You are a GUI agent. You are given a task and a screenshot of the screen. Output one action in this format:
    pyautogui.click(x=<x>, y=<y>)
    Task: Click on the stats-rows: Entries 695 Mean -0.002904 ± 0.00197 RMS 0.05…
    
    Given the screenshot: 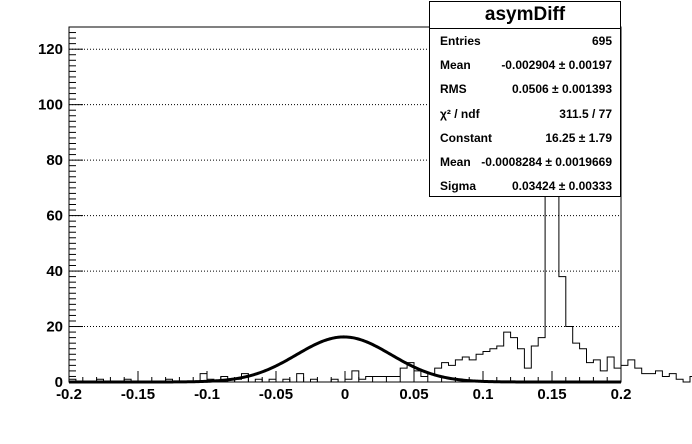 What is the action you would take?
    pyautogui.click(x=525, y=113)
    